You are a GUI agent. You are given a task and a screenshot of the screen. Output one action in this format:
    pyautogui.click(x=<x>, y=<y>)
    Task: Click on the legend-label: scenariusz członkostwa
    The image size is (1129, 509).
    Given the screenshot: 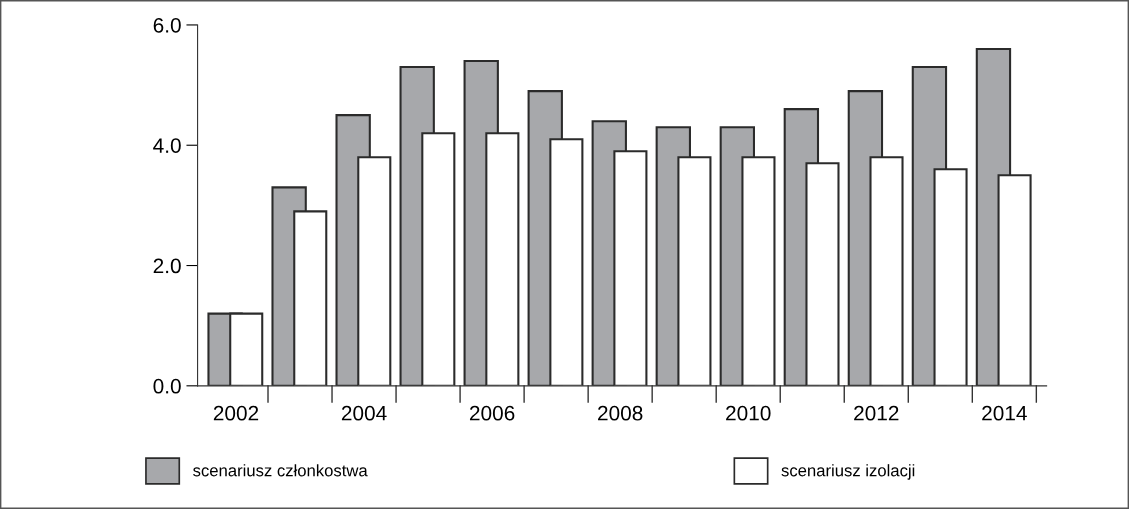 What is the action you would take?
    pyautogui.click(x=280, y=470)
    